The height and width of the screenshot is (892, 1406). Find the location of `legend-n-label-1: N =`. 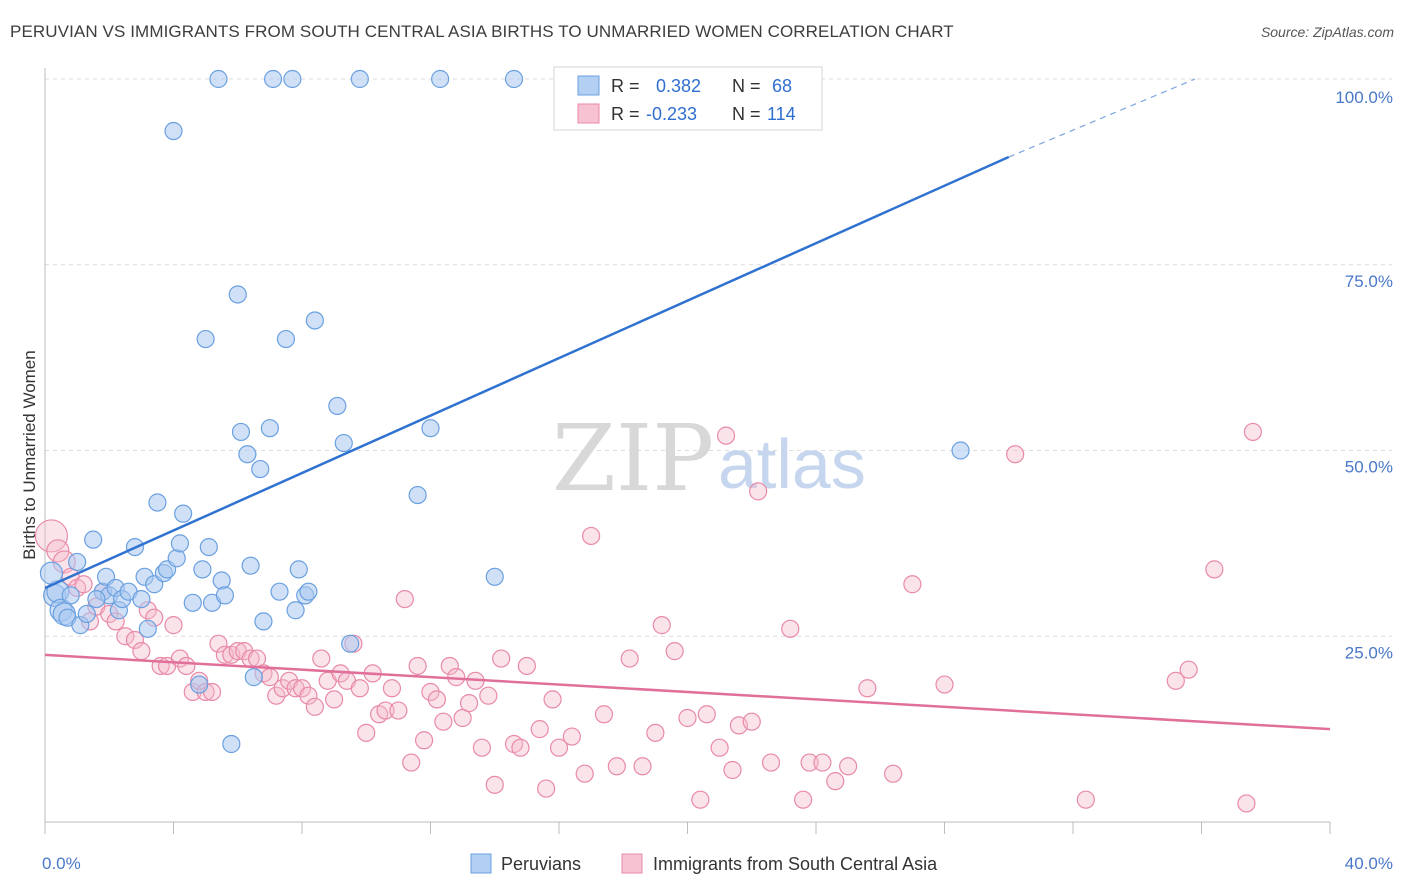

legend-n-label-1: N = is located at coordinates (746, 86).